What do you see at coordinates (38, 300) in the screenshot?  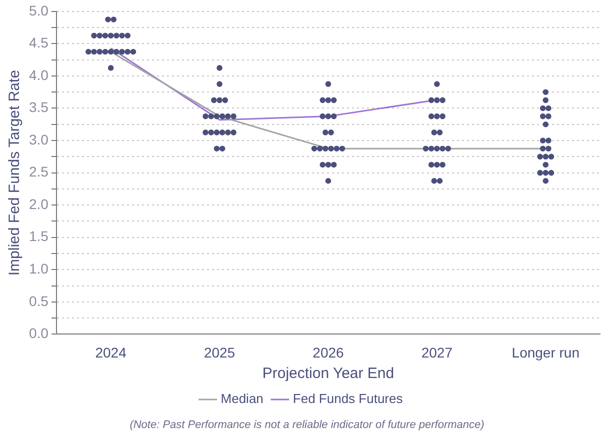 I see `y-tick-label: 0.5` at bounding box center [38, 300].